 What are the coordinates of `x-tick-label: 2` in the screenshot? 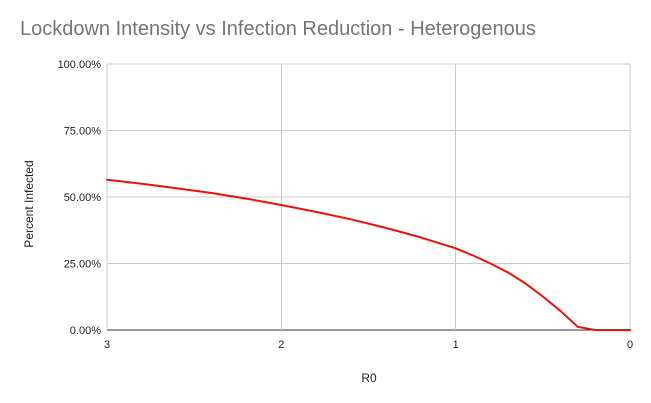 It's located at (281, 345).